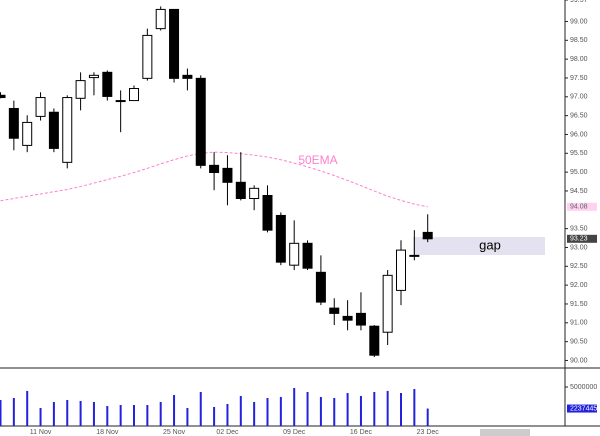  I want to click on volume-last-box, so click(582, 408).